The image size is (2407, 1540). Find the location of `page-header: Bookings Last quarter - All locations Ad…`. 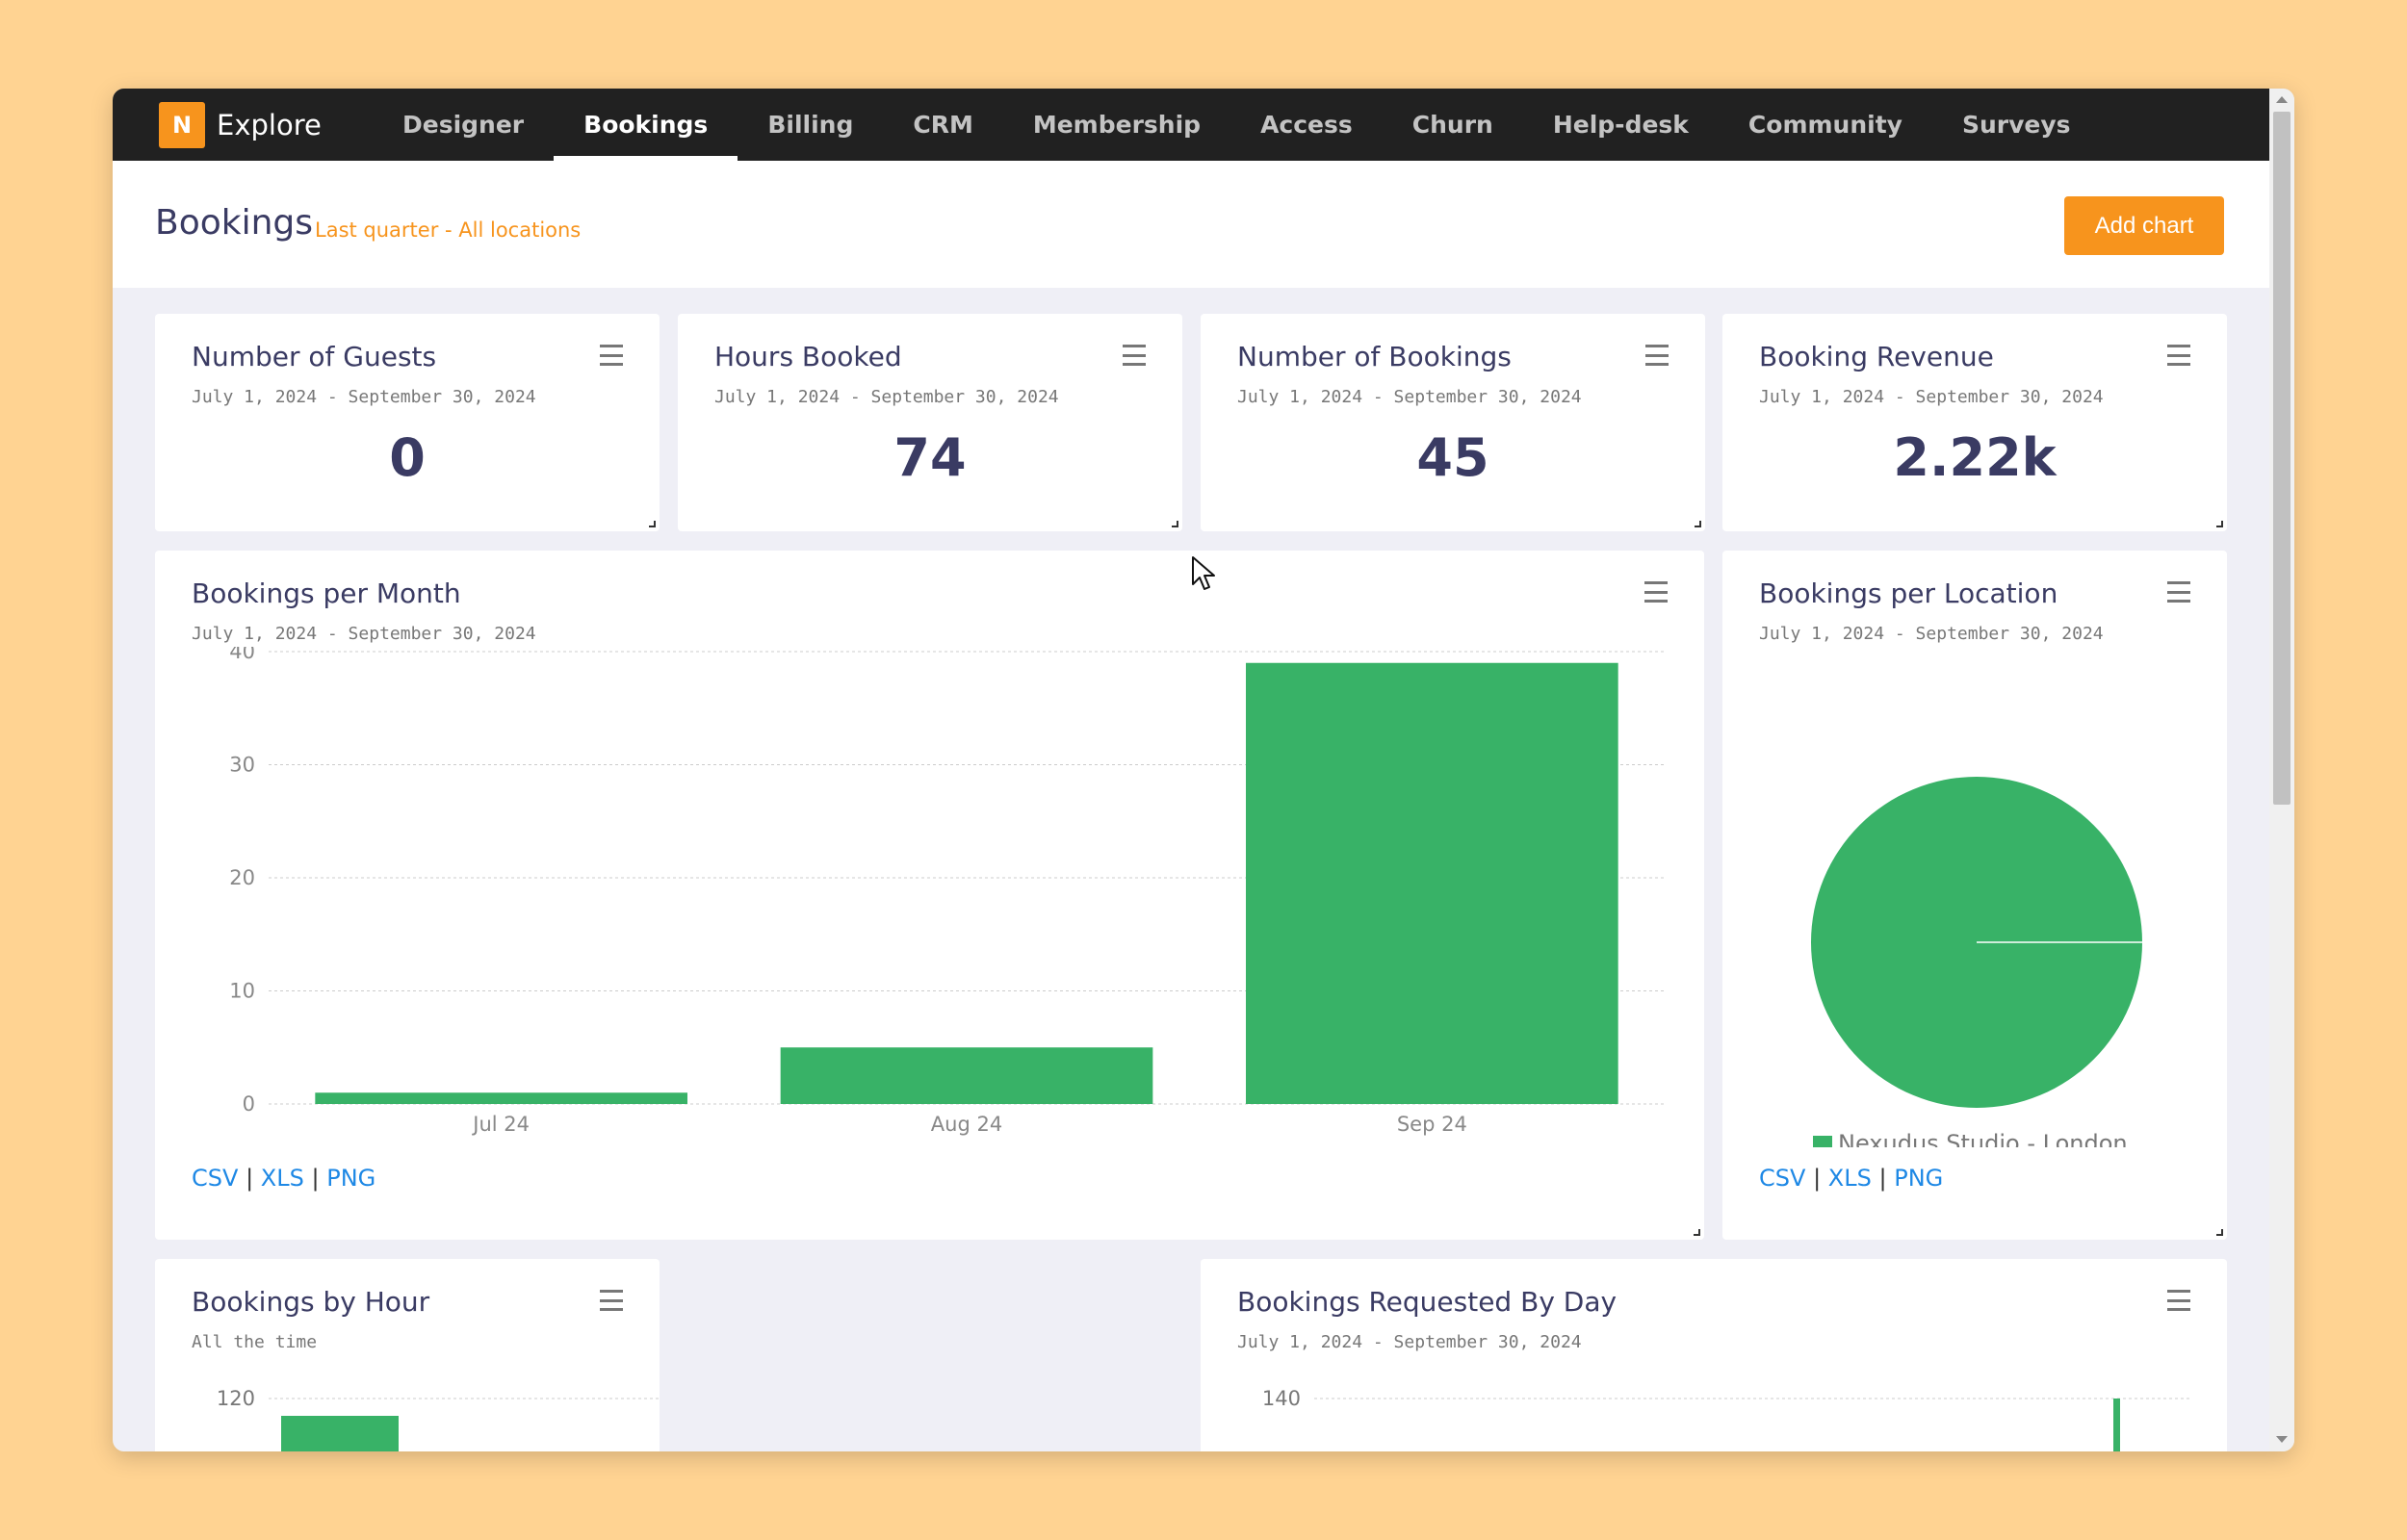

page-header: Bookings Last quarter - All locations Ad… is located at coordinates (1191, 224).